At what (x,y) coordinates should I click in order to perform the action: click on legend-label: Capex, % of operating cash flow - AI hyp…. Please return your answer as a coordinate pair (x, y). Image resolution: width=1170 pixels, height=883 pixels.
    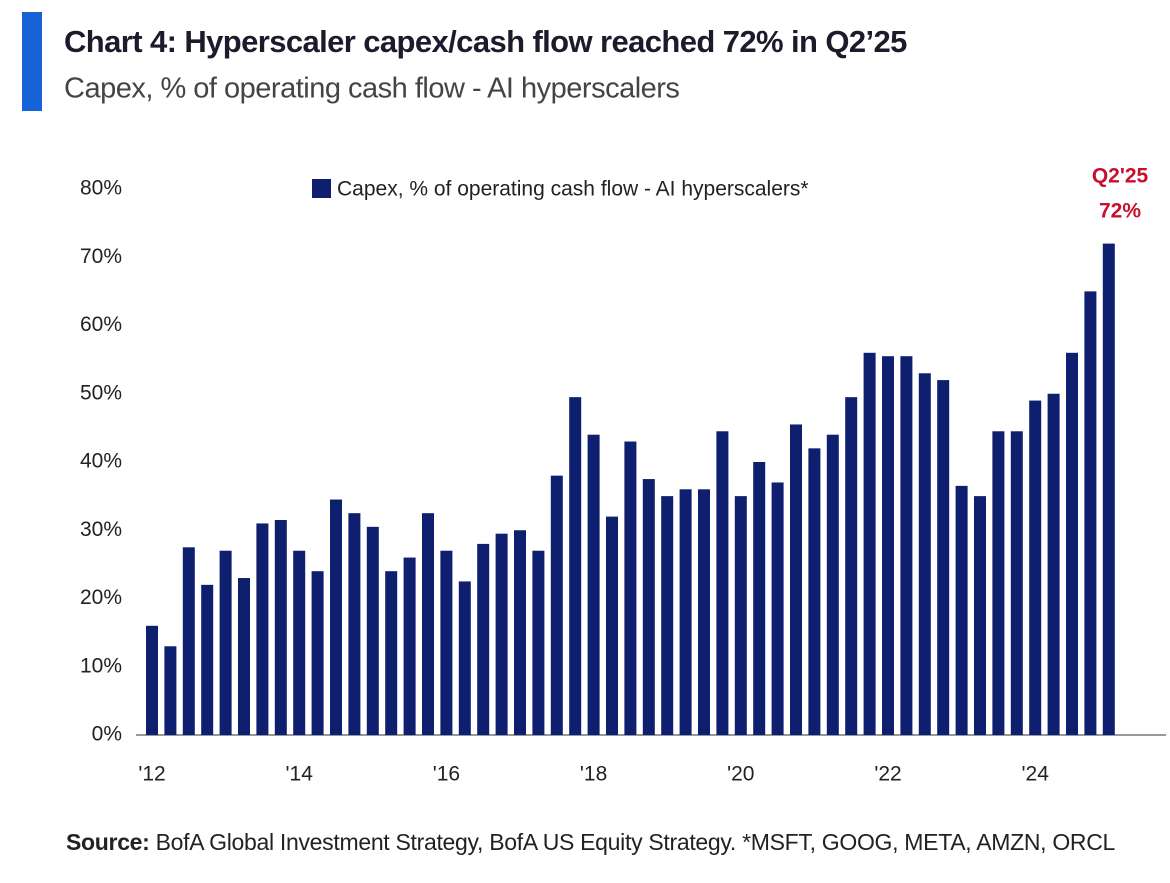
    Looking at the image, I should click on (573, 189).